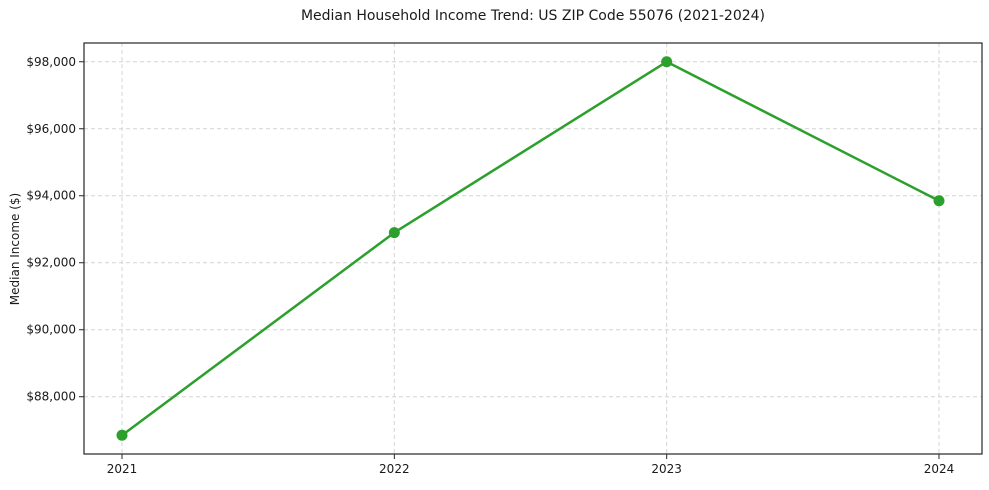 The height and width of the screenshot is (490, 989). I want to click on y-tick-label: $92,000, so click(51, 263).